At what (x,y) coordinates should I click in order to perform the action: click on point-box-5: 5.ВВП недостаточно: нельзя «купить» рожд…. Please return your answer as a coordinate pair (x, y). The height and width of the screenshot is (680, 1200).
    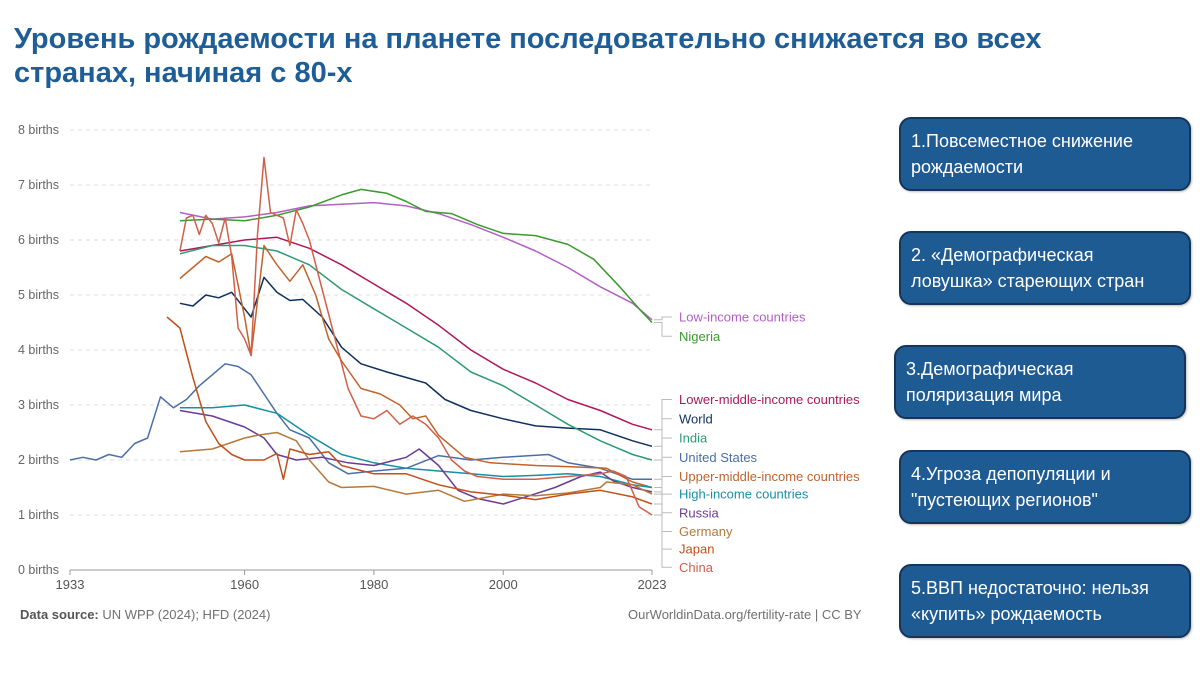
    Looking at the image, I should click on (1045, 601).